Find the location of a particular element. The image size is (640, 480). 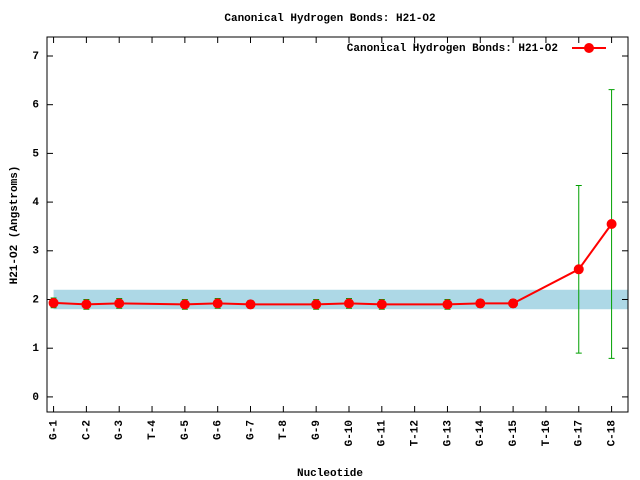

y-tick-label: 1 is located at coordinates (35, 349).